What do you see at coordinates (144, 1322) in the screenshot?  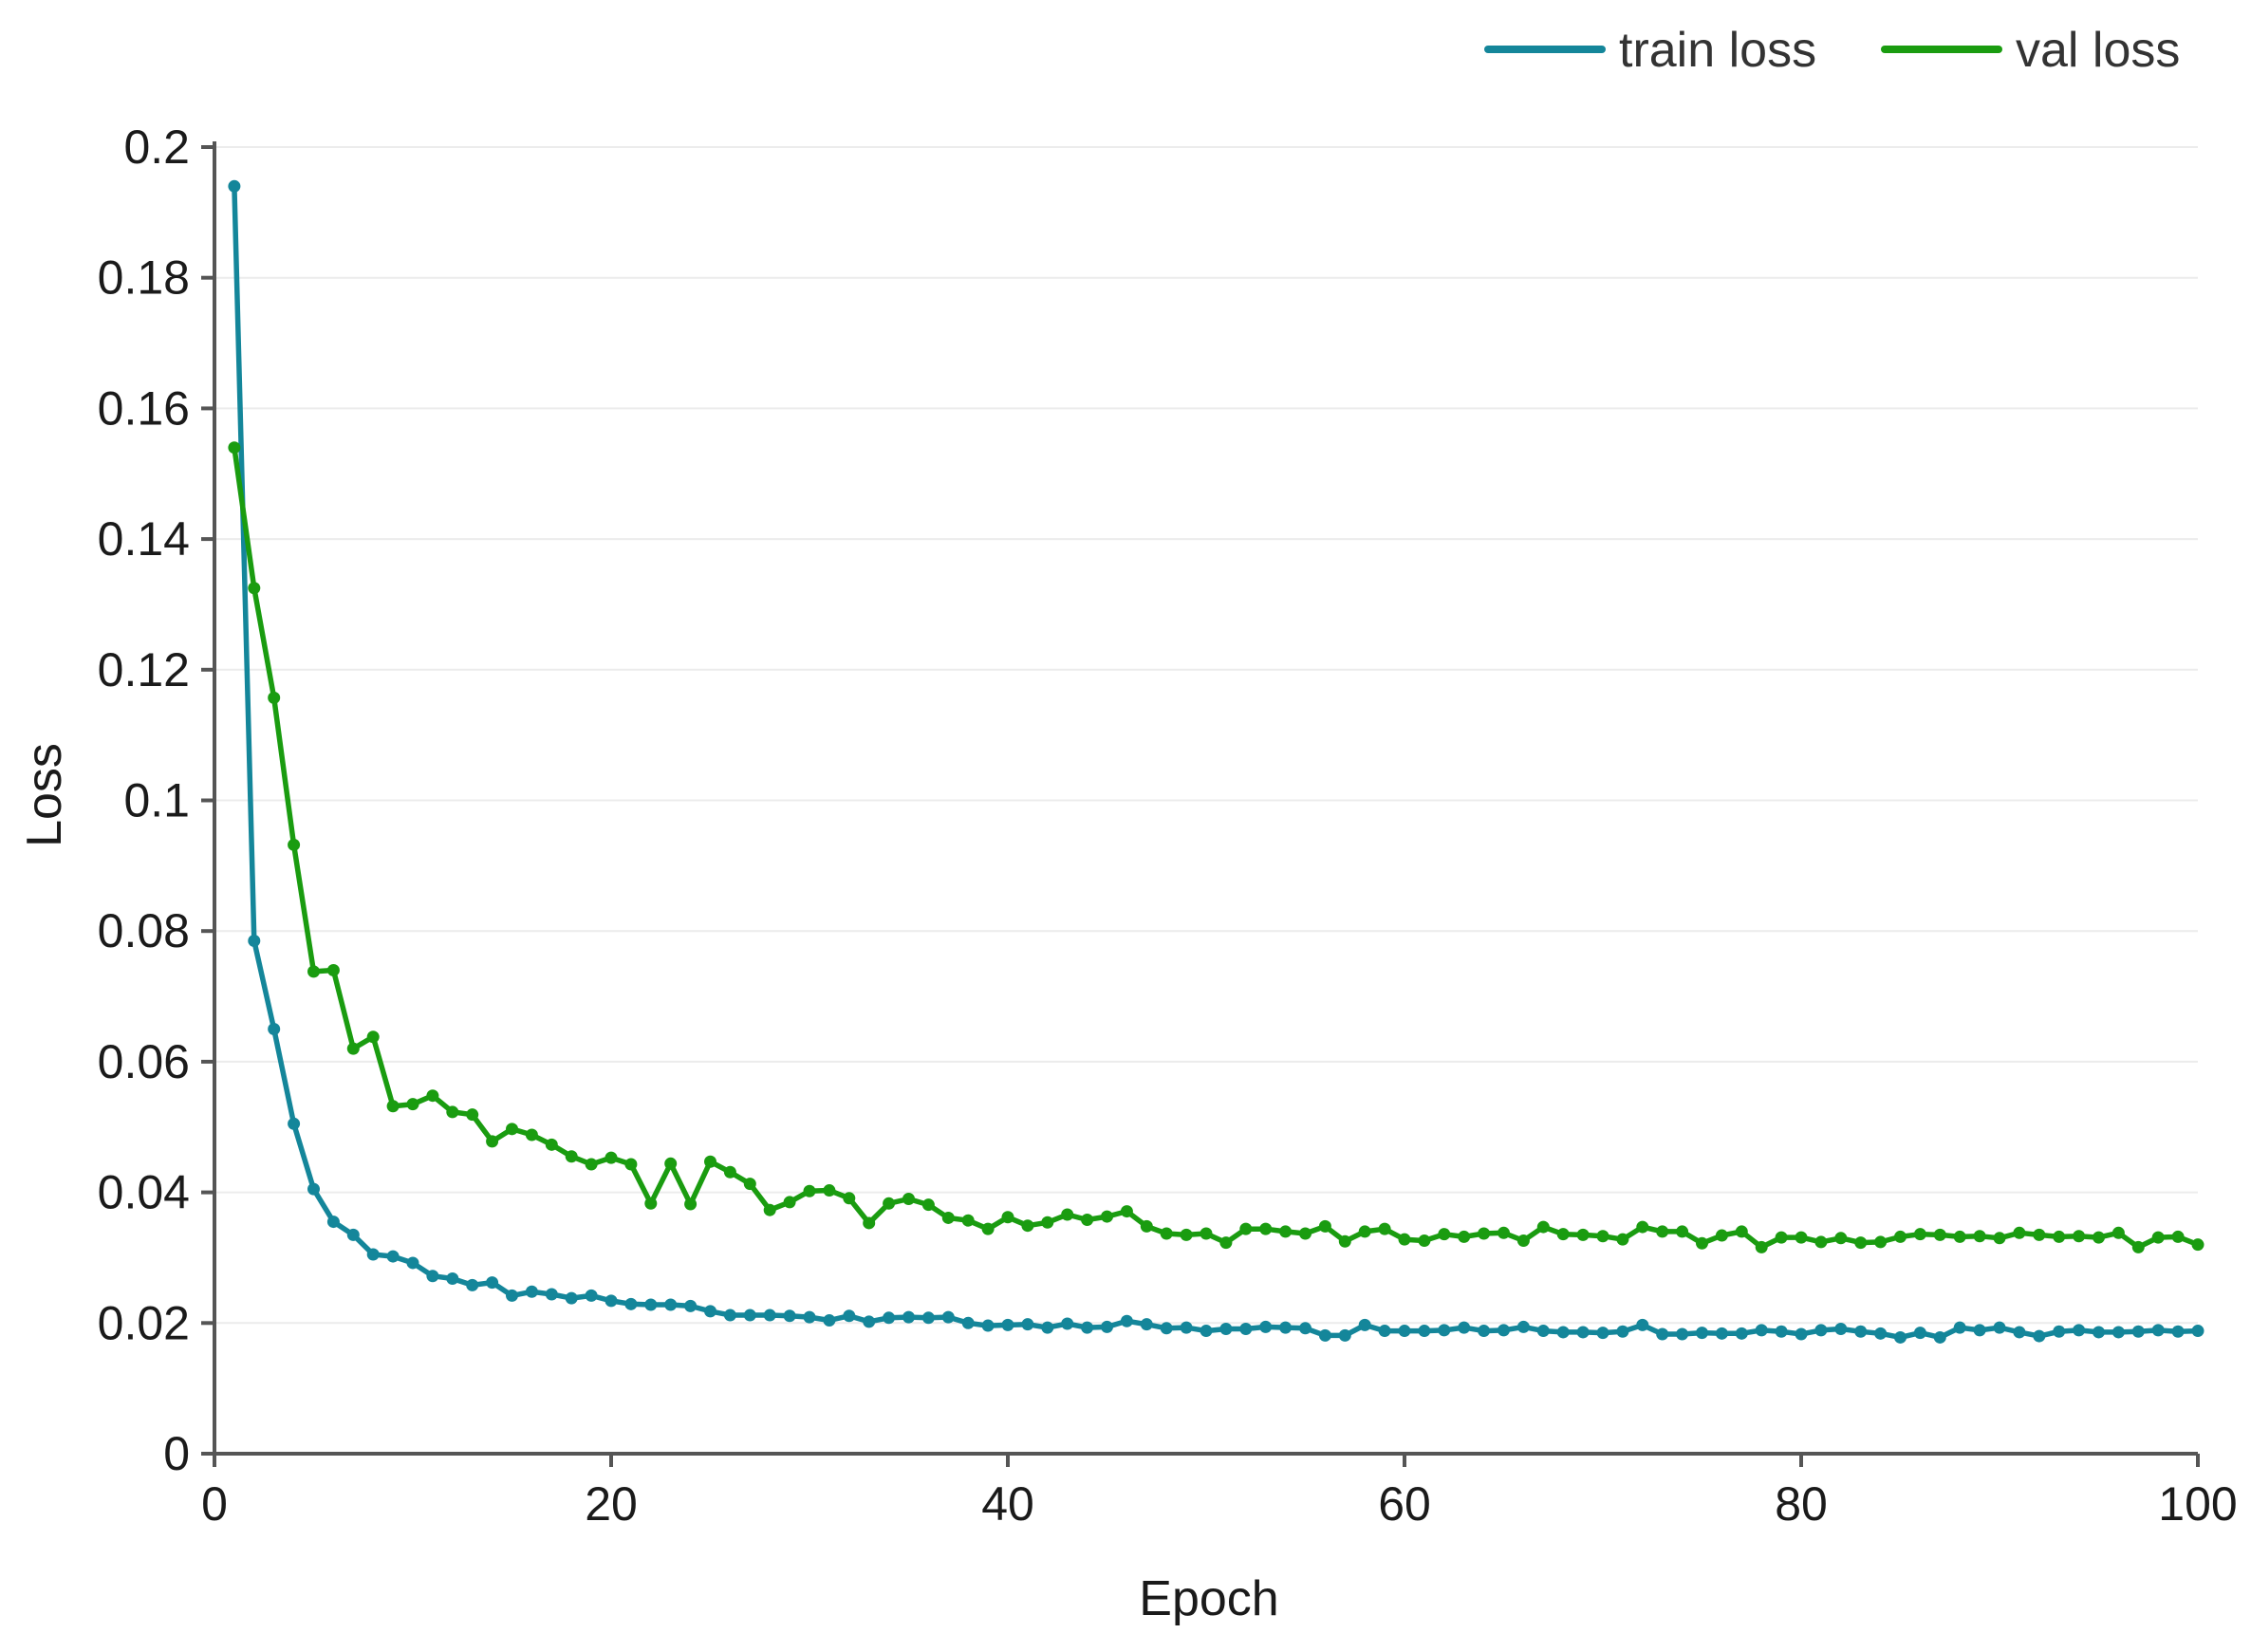 I see `y-tick-label-1: 0.02` at bounding box center [144, 1322].